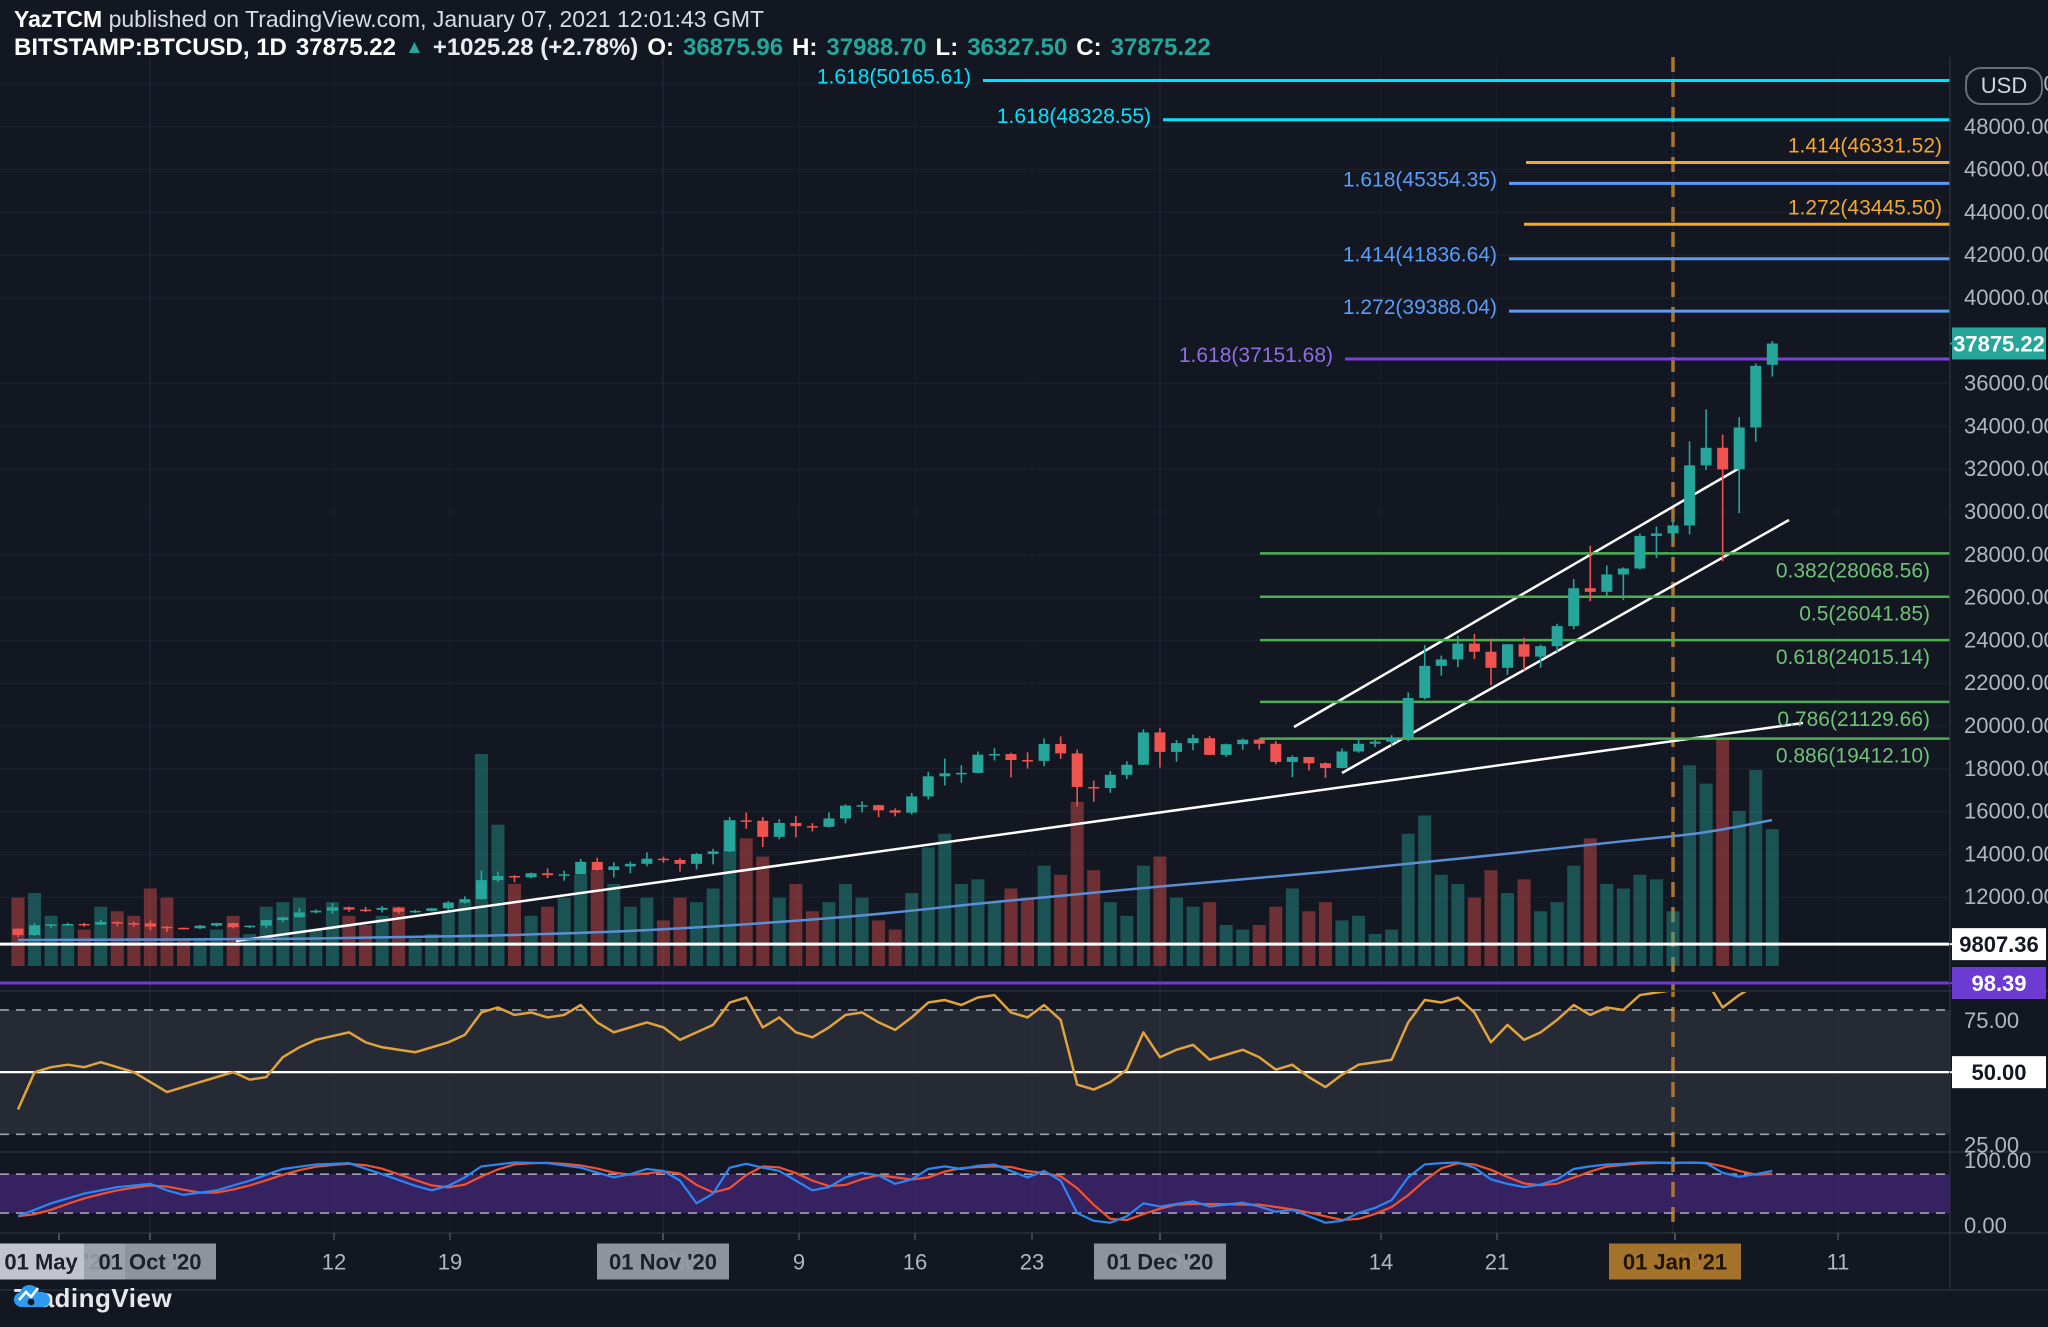 The width and height of the screenshot is (2048, 1327). I want to click on time-tick-label: 23, so click(1032, 1262).